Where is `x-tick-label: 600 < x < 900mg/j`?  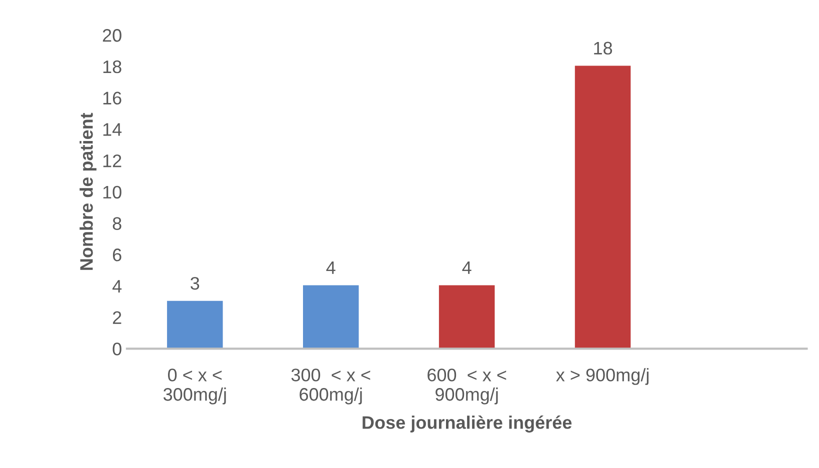 x-tick-label: 600 < x < 900mg/j is located at coordinates (467, 386).